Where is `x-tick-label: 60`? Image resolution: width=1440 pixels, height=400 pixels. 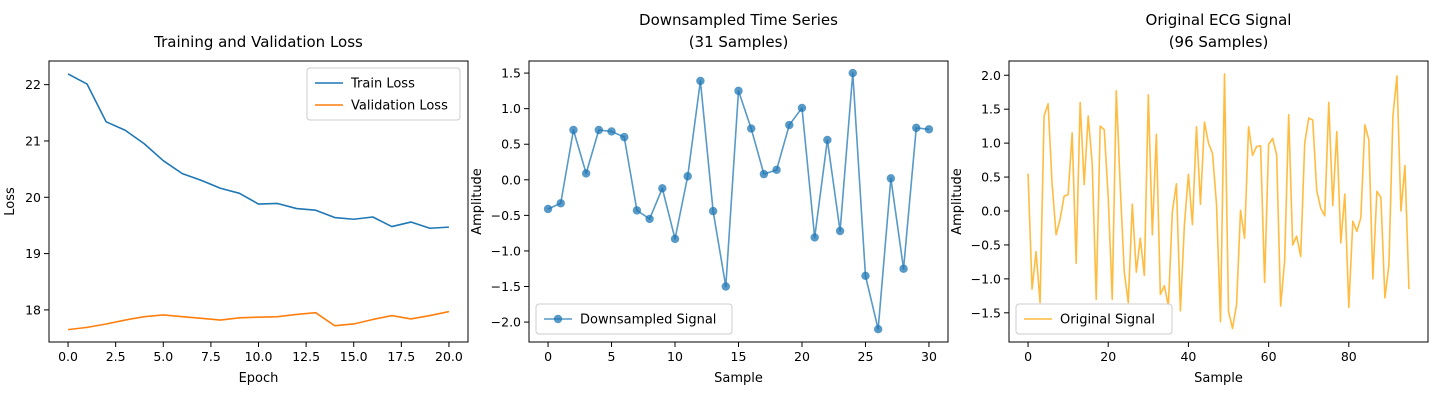 x-tick-label: 60 is located at coordinates (1269, 356).